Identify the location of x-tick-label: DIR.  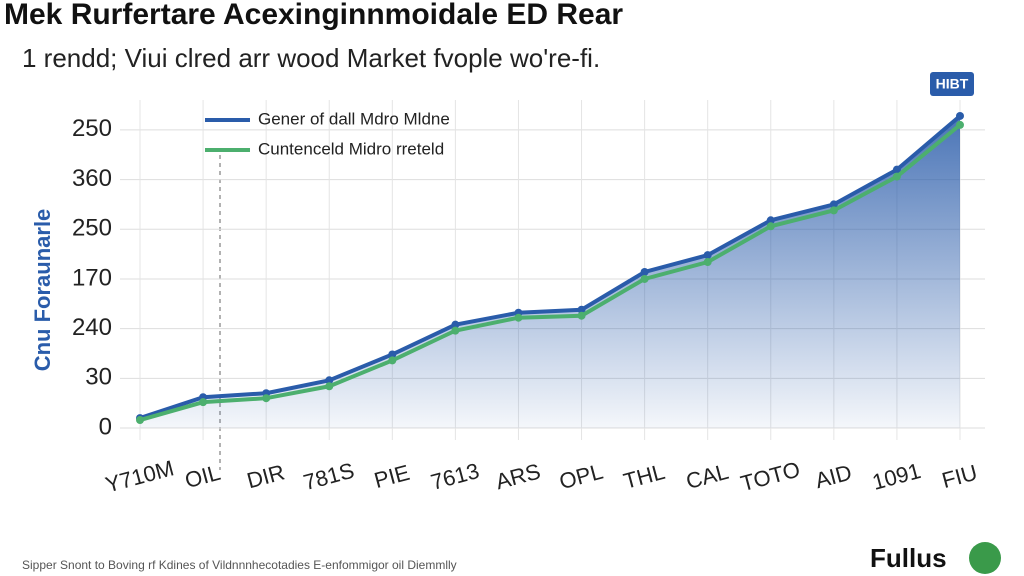
(265, 476).